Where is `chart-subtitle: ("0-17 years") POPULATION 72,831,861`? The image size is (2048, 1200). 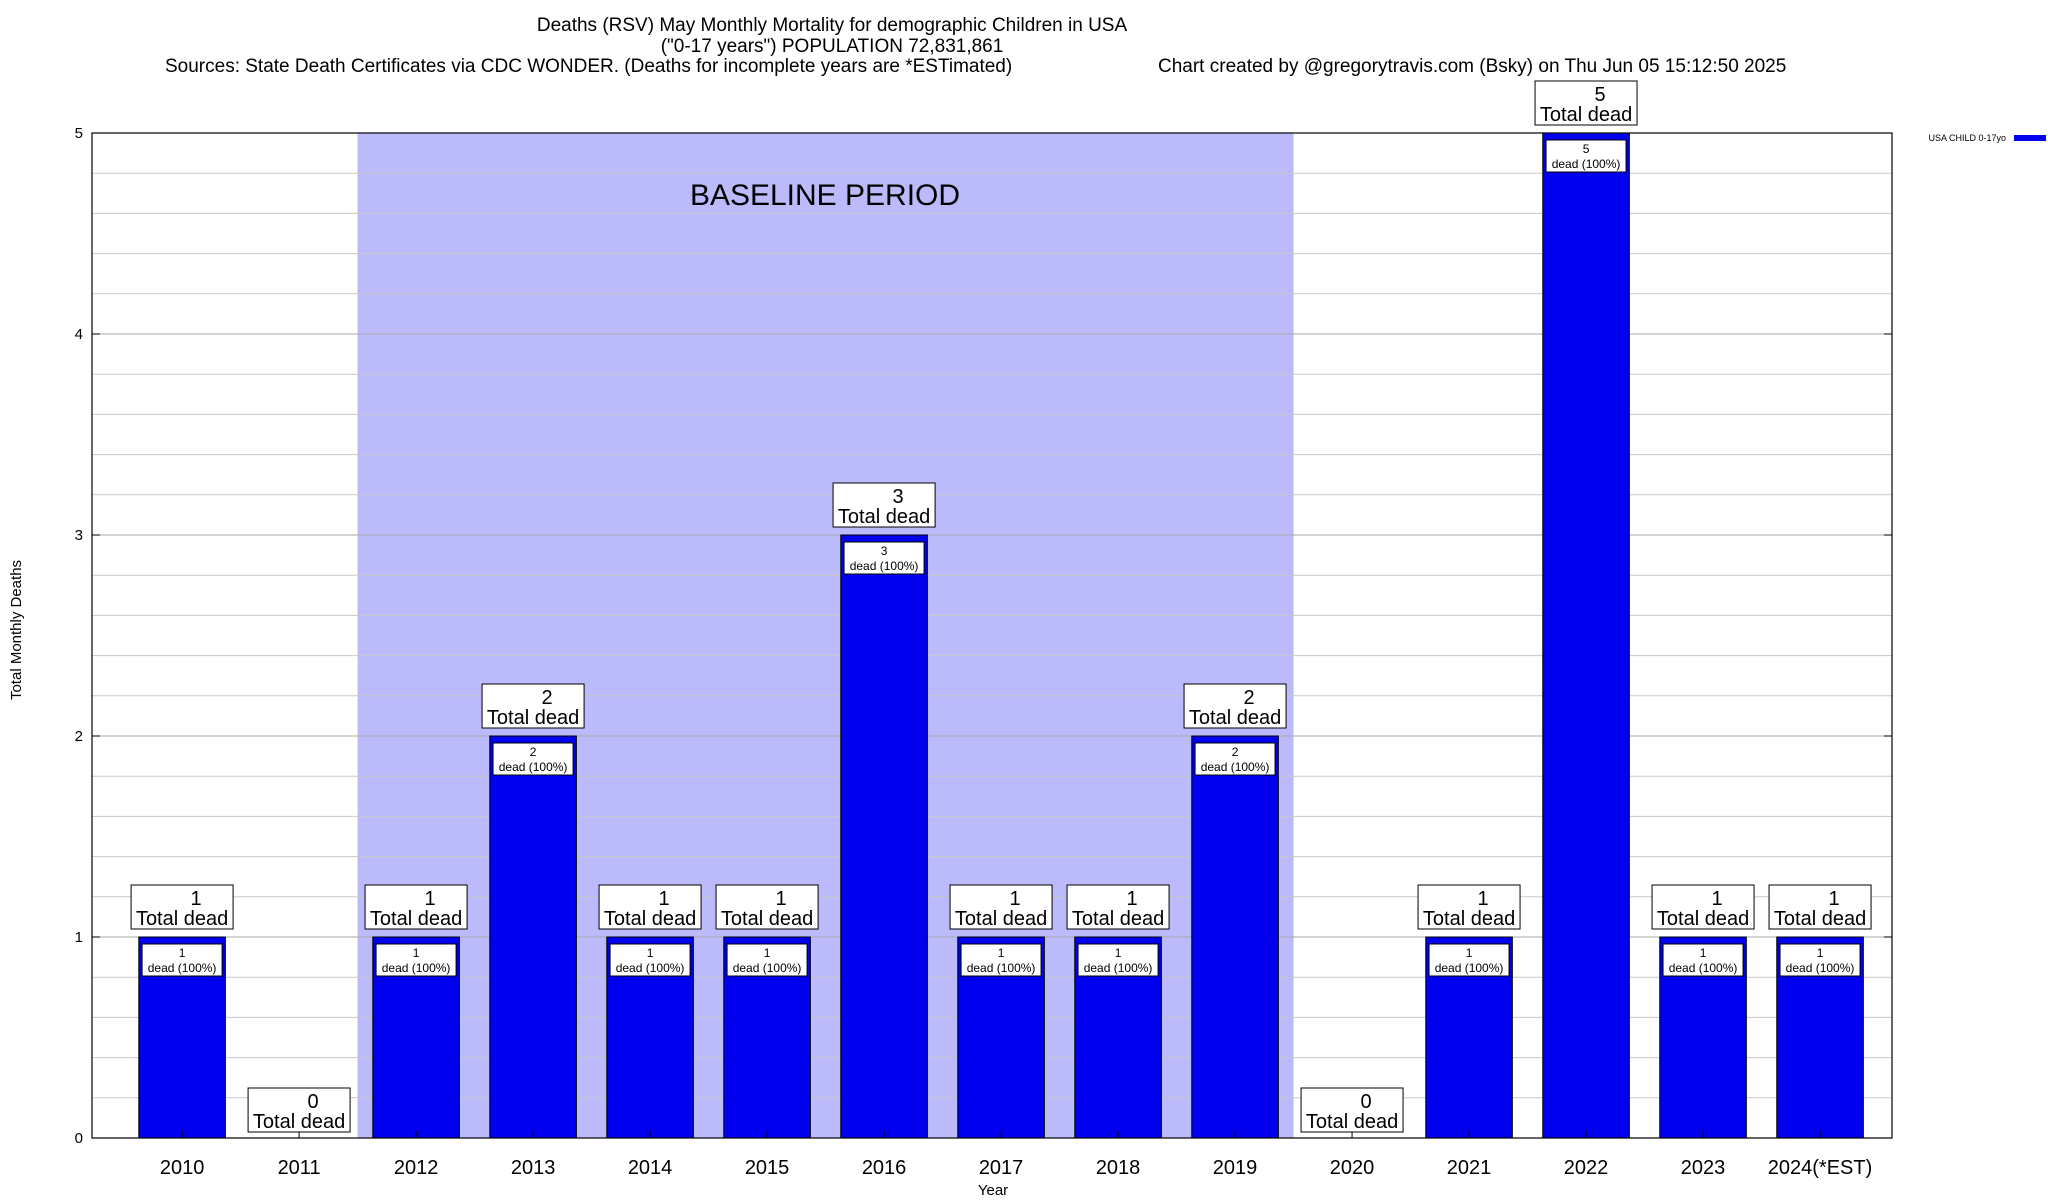
chart-subtitle: ("0-17 years") POPULATION 72,831,861 is located at coordinates (832, 46).